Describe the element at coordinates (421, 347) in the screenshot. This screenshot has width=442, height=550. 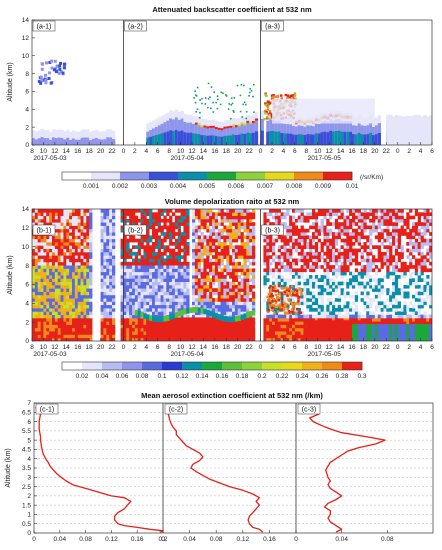
I see `x-tick-label: 4` at that location.